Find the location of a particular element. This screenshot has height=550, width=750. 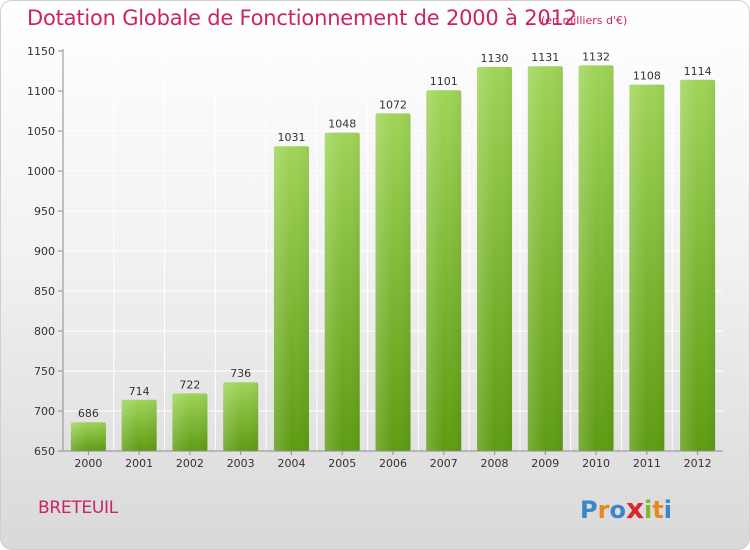

x-tick-label: 2012 is located at coordinates (698, 463).